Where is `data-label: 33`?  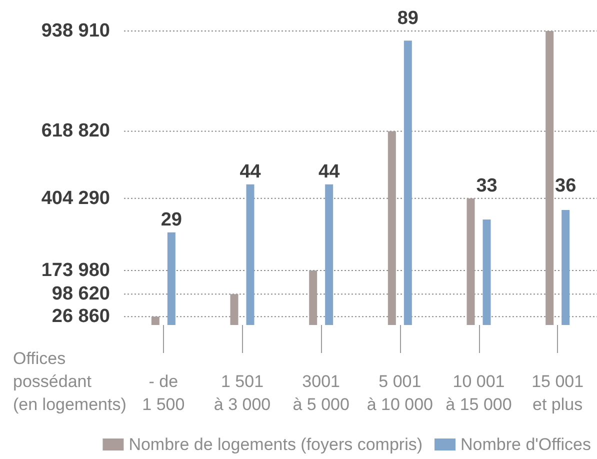 data-label: 33 is located at coordinates (487, 185).